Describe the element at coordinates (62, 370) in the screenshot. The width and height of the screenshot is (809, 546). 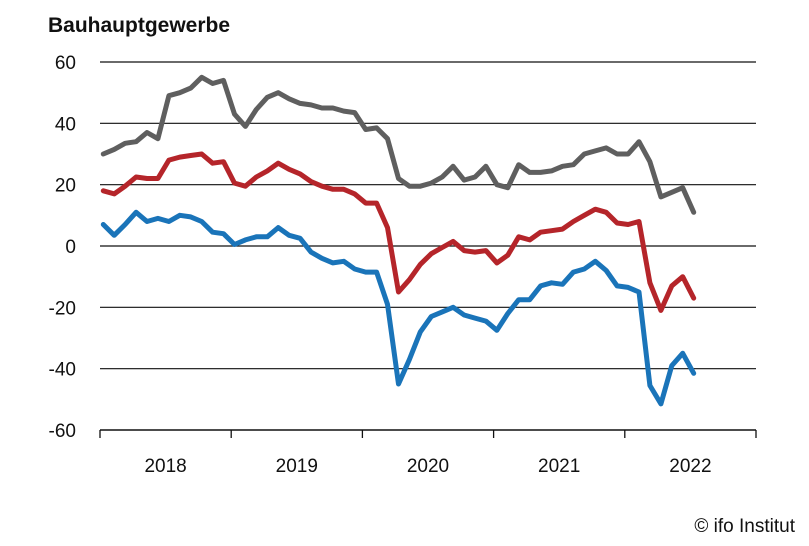
I see `y-tick-label: -40` at that location.